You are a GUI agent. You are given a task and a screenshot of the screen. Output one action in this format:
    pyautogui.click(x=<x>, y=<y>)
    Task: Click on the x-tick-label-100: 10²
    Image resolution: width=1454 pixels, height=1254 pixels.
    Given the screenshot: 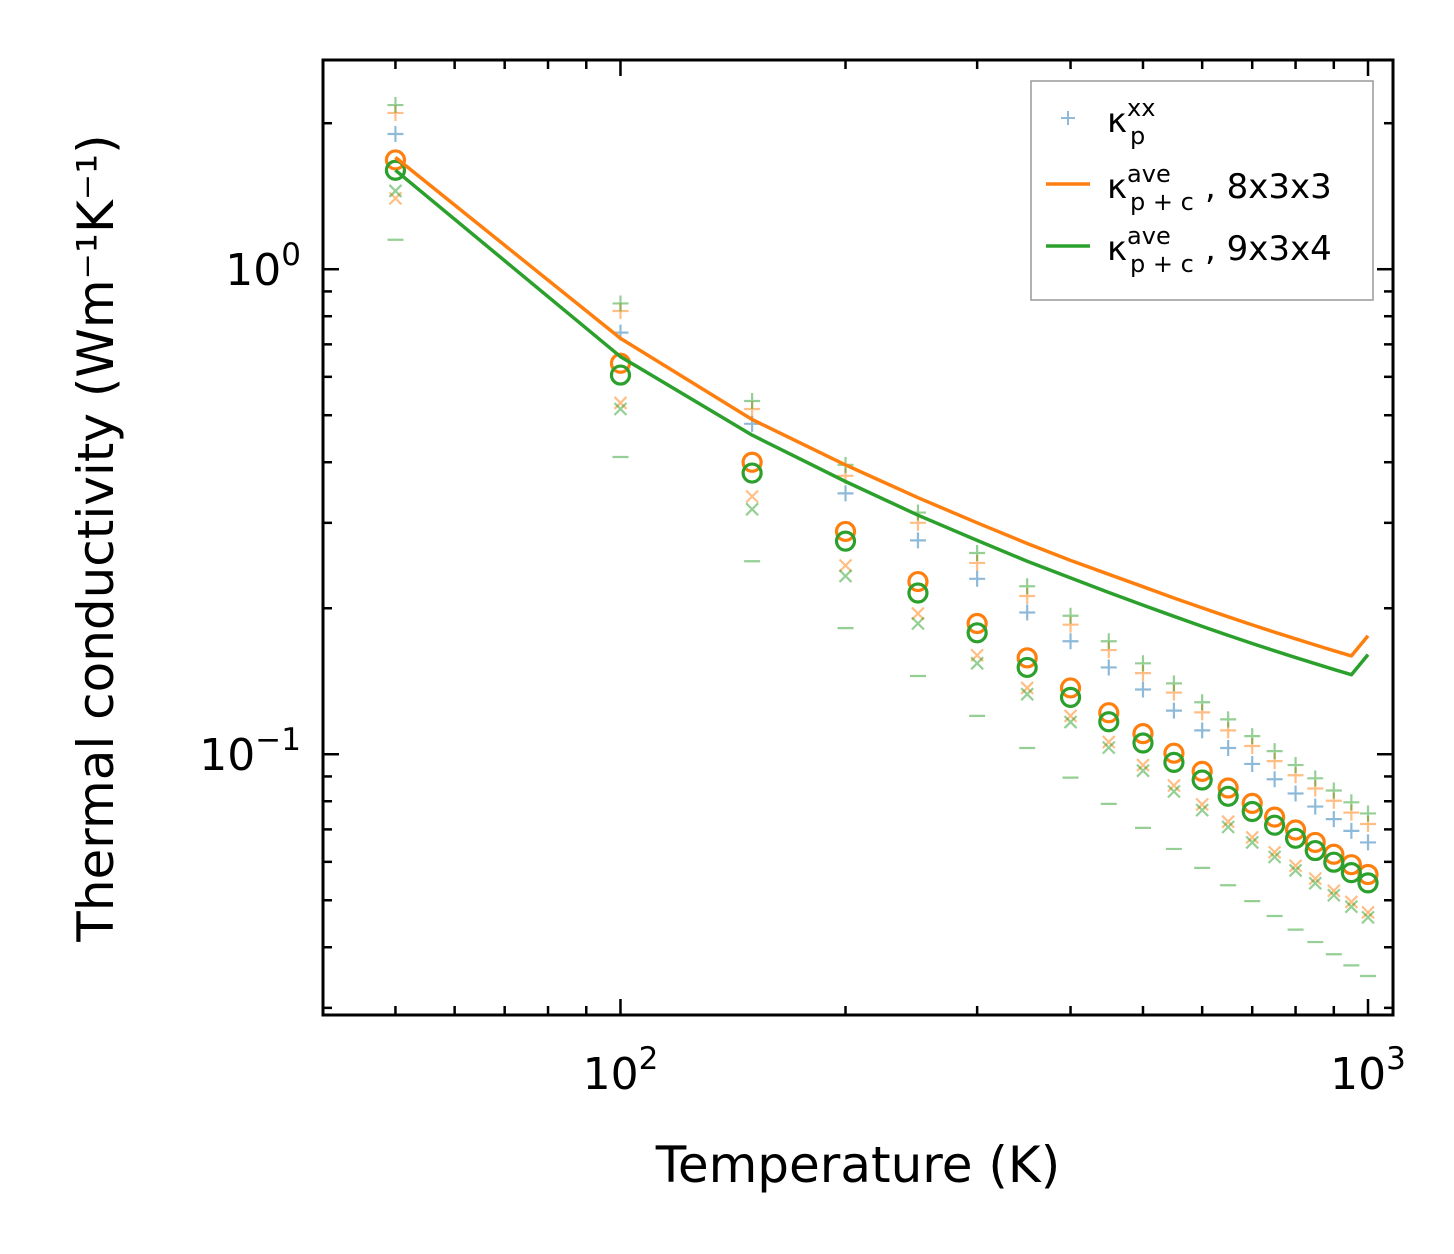 What is the action you would take?
    pyautogui.click(x=621, y=1070)
    